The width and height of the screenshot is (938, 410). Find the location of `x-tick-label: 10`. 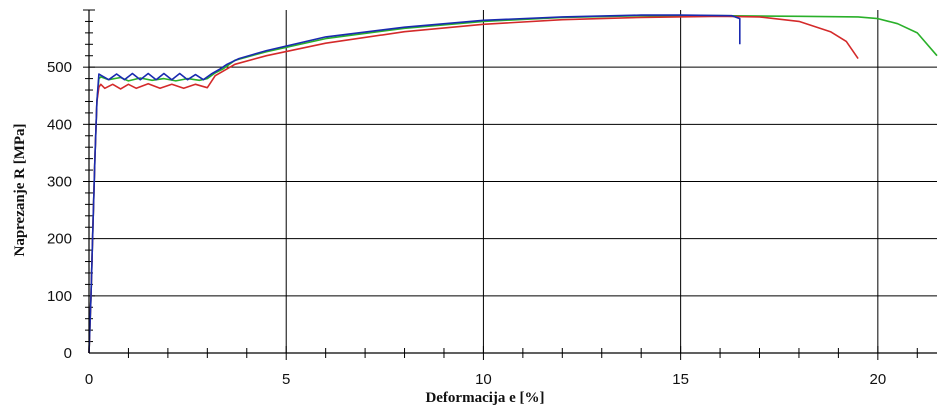

x-tick-label: 10 is located at coordinates (483, 379).